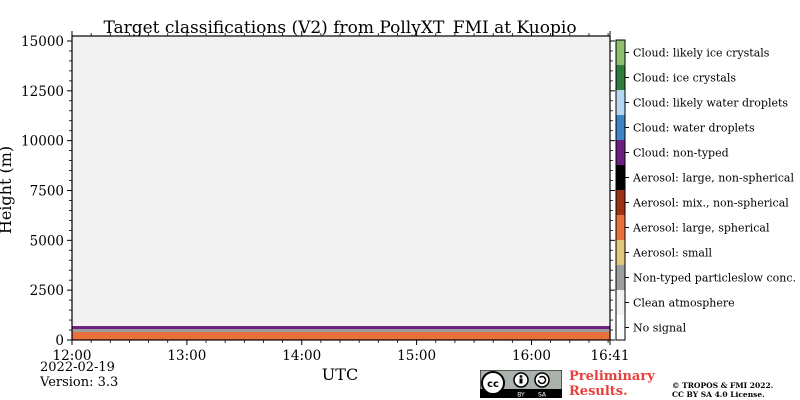  What do you see at coordinates (521, 395) in the screenshot?
I see `by-label: BY` at bounding box center [521, 395].